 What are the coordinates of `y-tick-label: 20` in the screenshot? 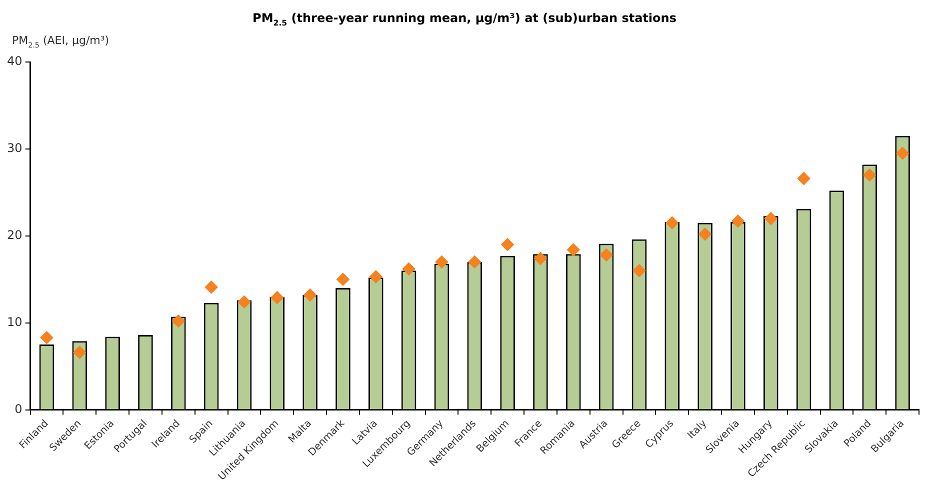 It's located at (14, 235).